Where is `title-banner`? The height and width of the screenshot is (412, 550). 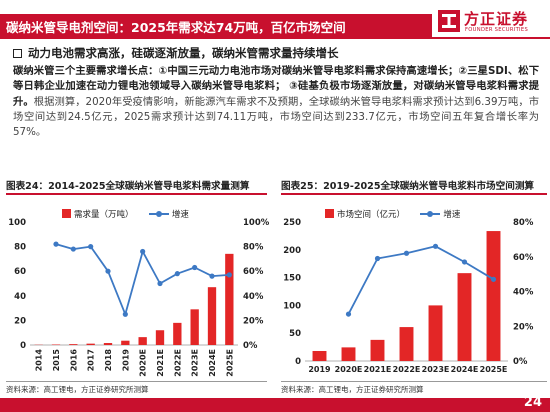
title-banner is located at coordinates (216, 25).